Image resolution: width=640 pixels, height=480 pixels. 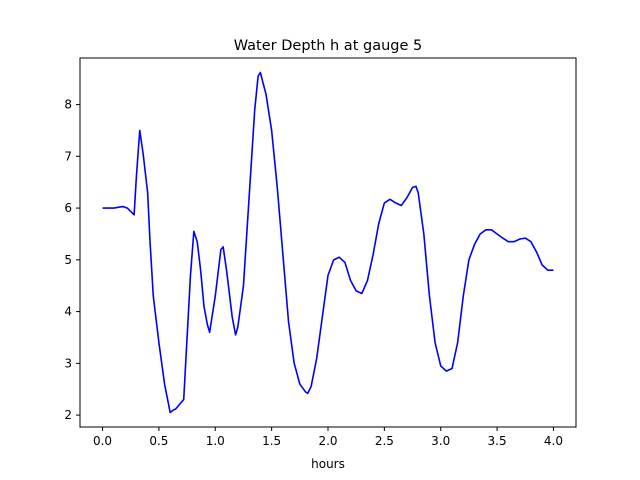 I want to click on x-axis-label: hours, so click(x=328, y=464).